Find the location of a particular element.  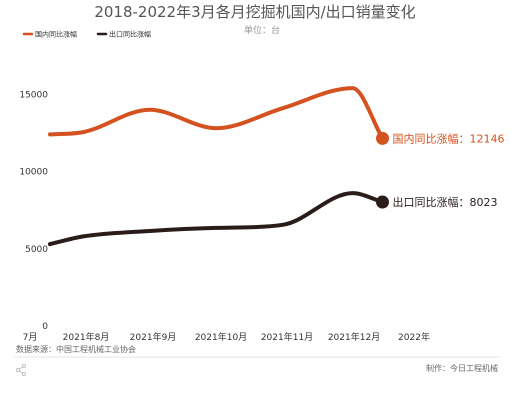

x-tick-label: 7月 is located at coordinates (30, 337).